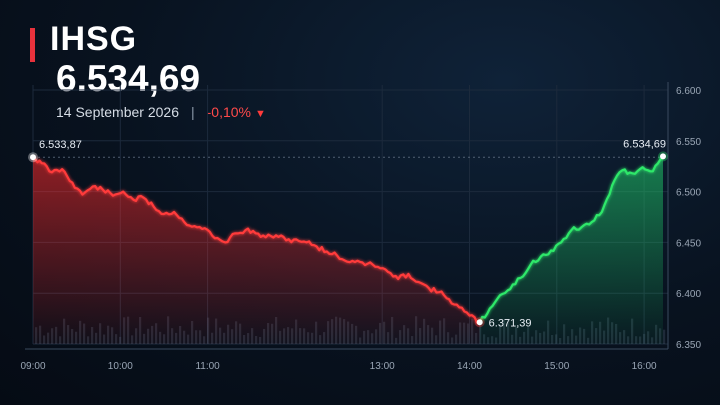  What do you see at coordinates (664, 336) in the screenshot?
I see `volume-bar` at bounding box center [664, 336].